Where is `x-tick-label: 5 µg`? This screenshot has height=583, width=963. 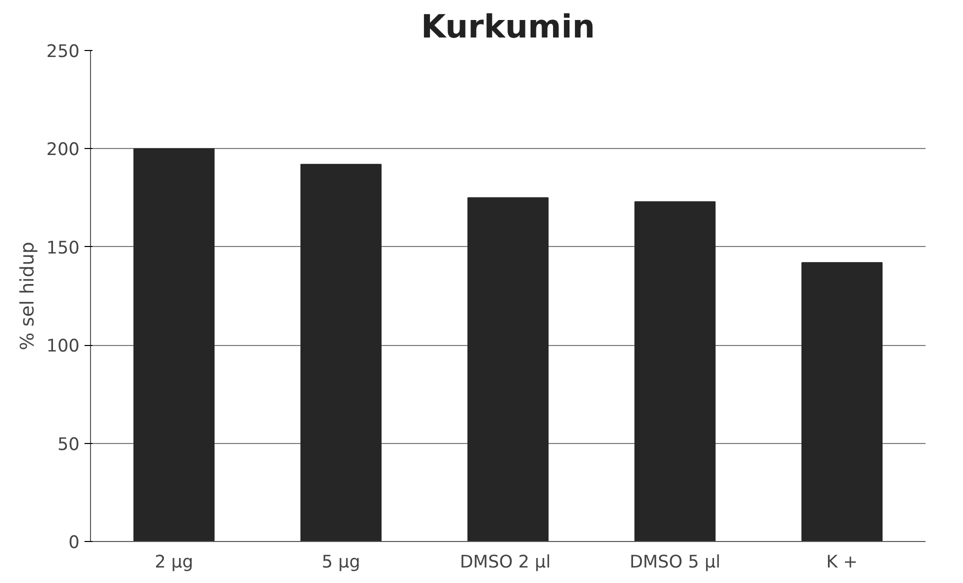
x-tick-label: 5 µg is located at coordinates (341, 562).